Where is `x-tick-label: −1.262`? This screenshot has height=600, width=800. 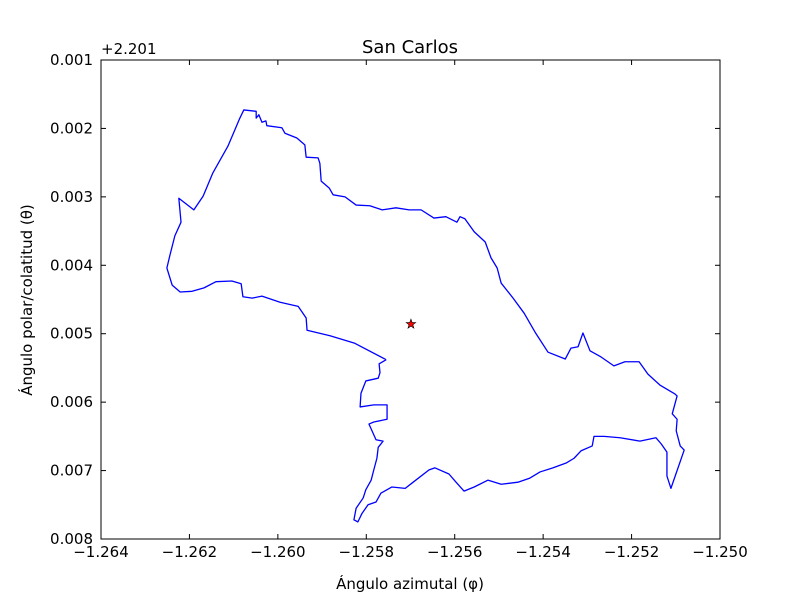
x-tick-label: −1.262 is located at coordinates (190, 552).